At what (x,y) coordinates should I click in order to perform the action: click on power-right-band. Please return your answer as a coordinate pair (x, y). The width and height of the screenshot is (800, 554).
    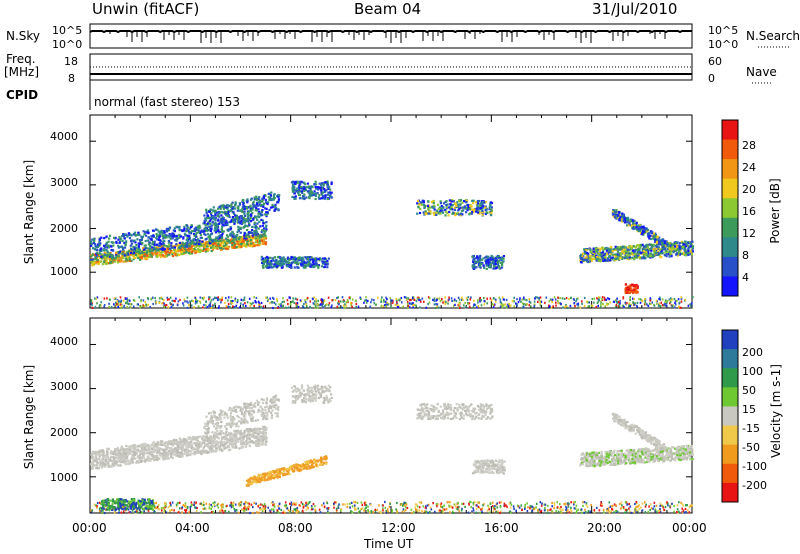
    Looking at the image, I should click on (637, 252).